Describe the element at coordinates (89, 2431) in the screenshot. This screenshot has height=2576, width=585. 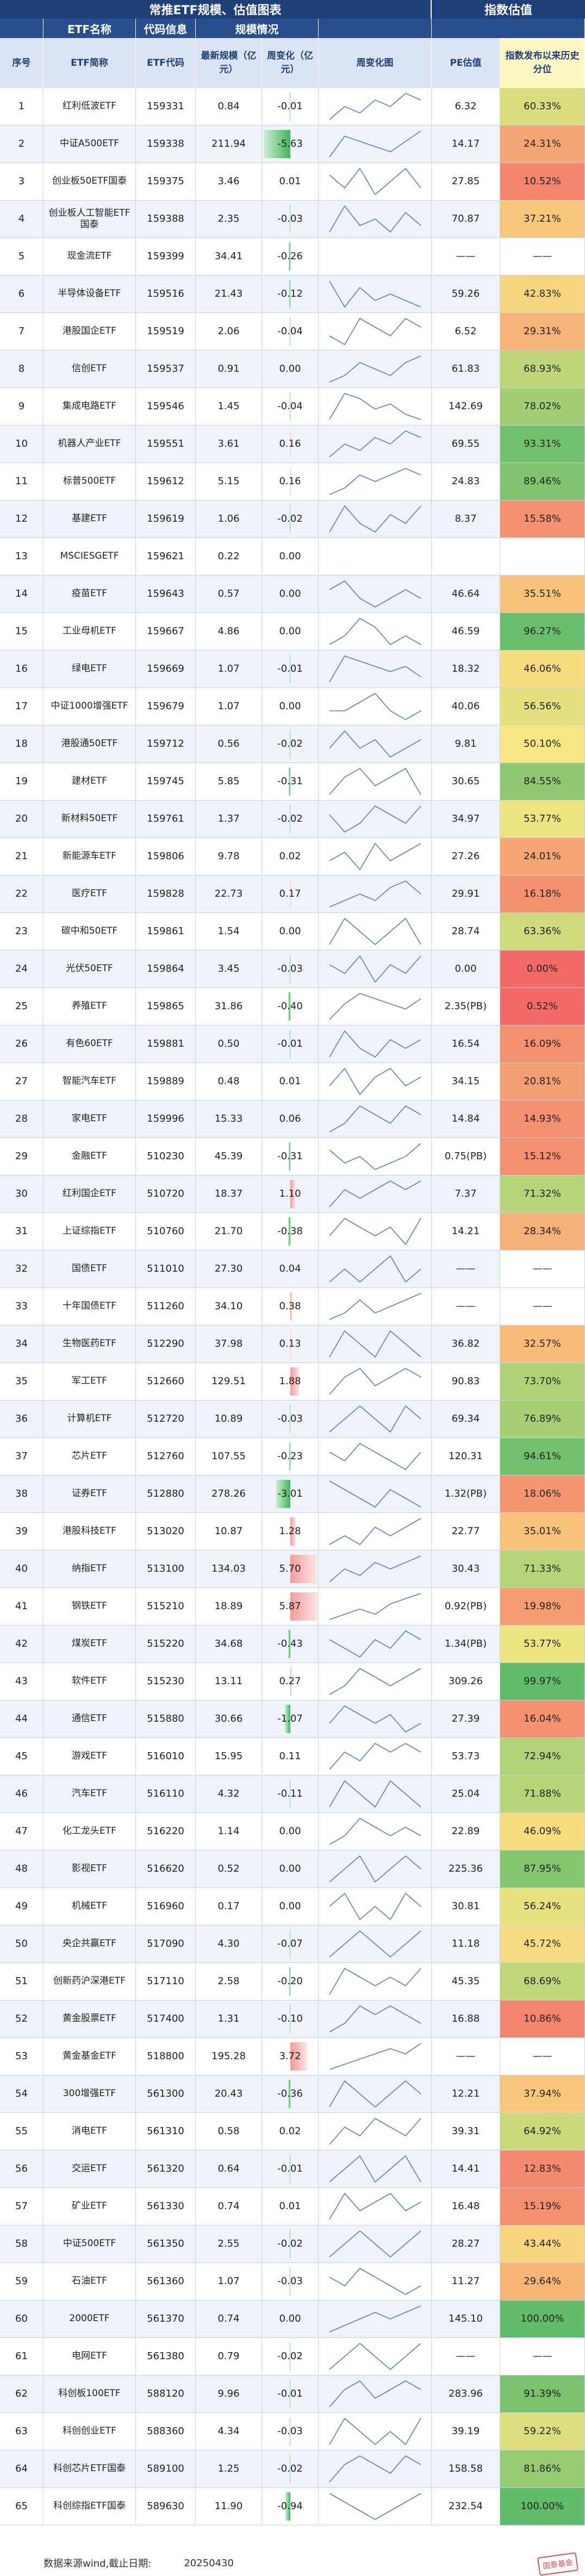
I see `row-etf-name: 科创创业ETF` at that location.